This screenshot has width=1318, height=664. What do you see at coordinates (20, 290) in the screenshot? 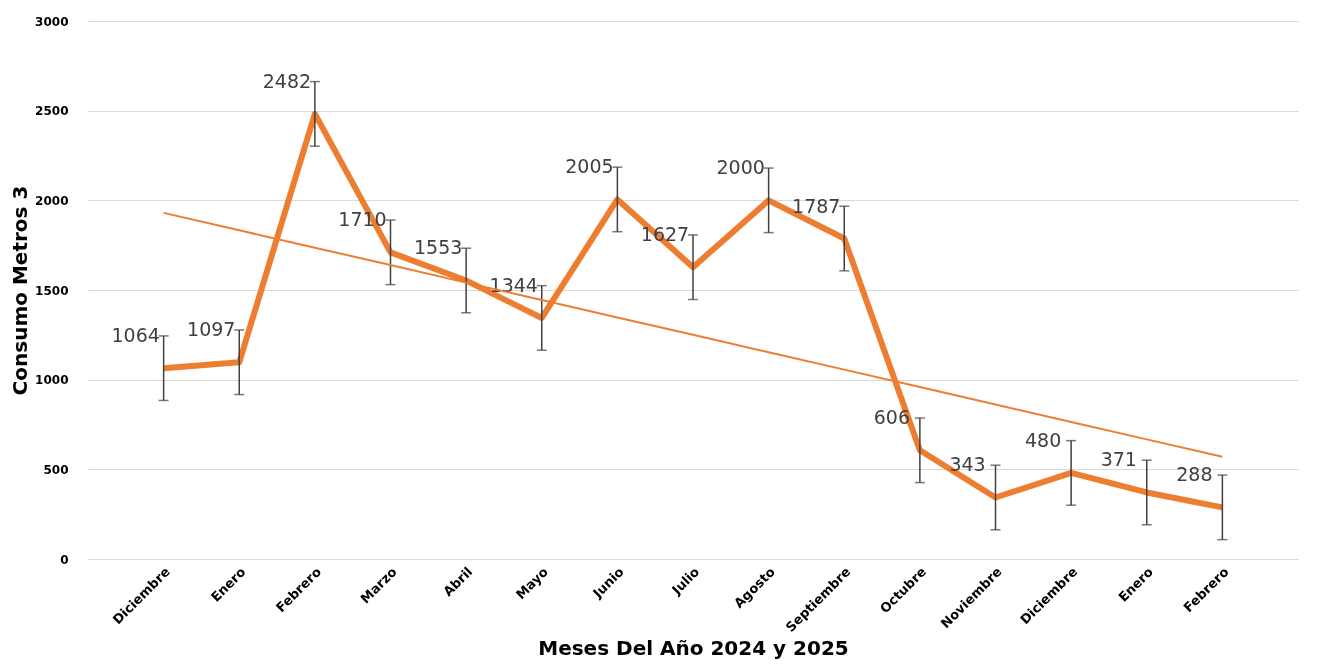
I see `y-axis-title: Consumo Metros 3` at bounding box center [20, 290].